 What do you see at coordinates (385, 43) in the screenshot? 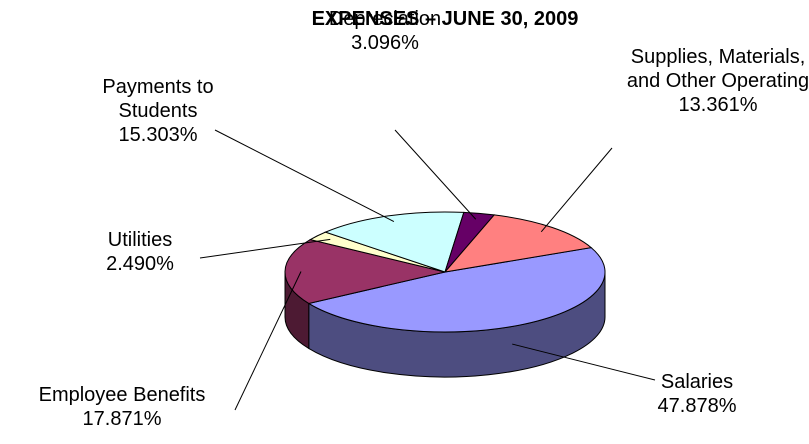
I see `value-label: 3.096%` at bounding box center [385, 43].